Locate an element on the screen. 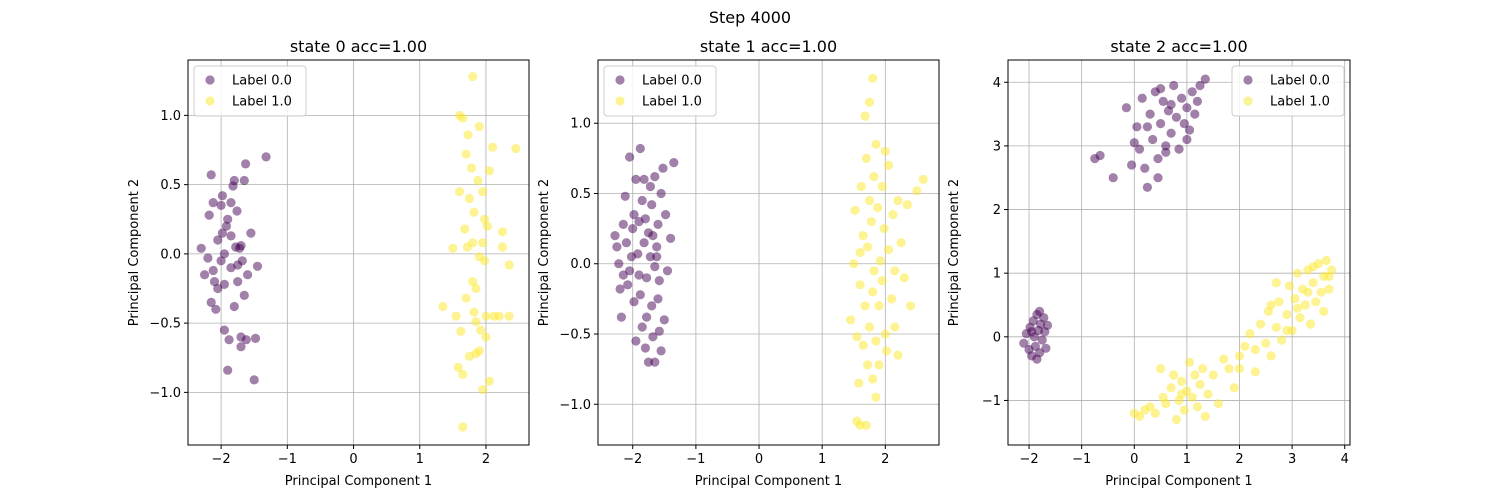 The image size is (1500, 500). y-tick-label: 0 is located at coordinates (997, 337).